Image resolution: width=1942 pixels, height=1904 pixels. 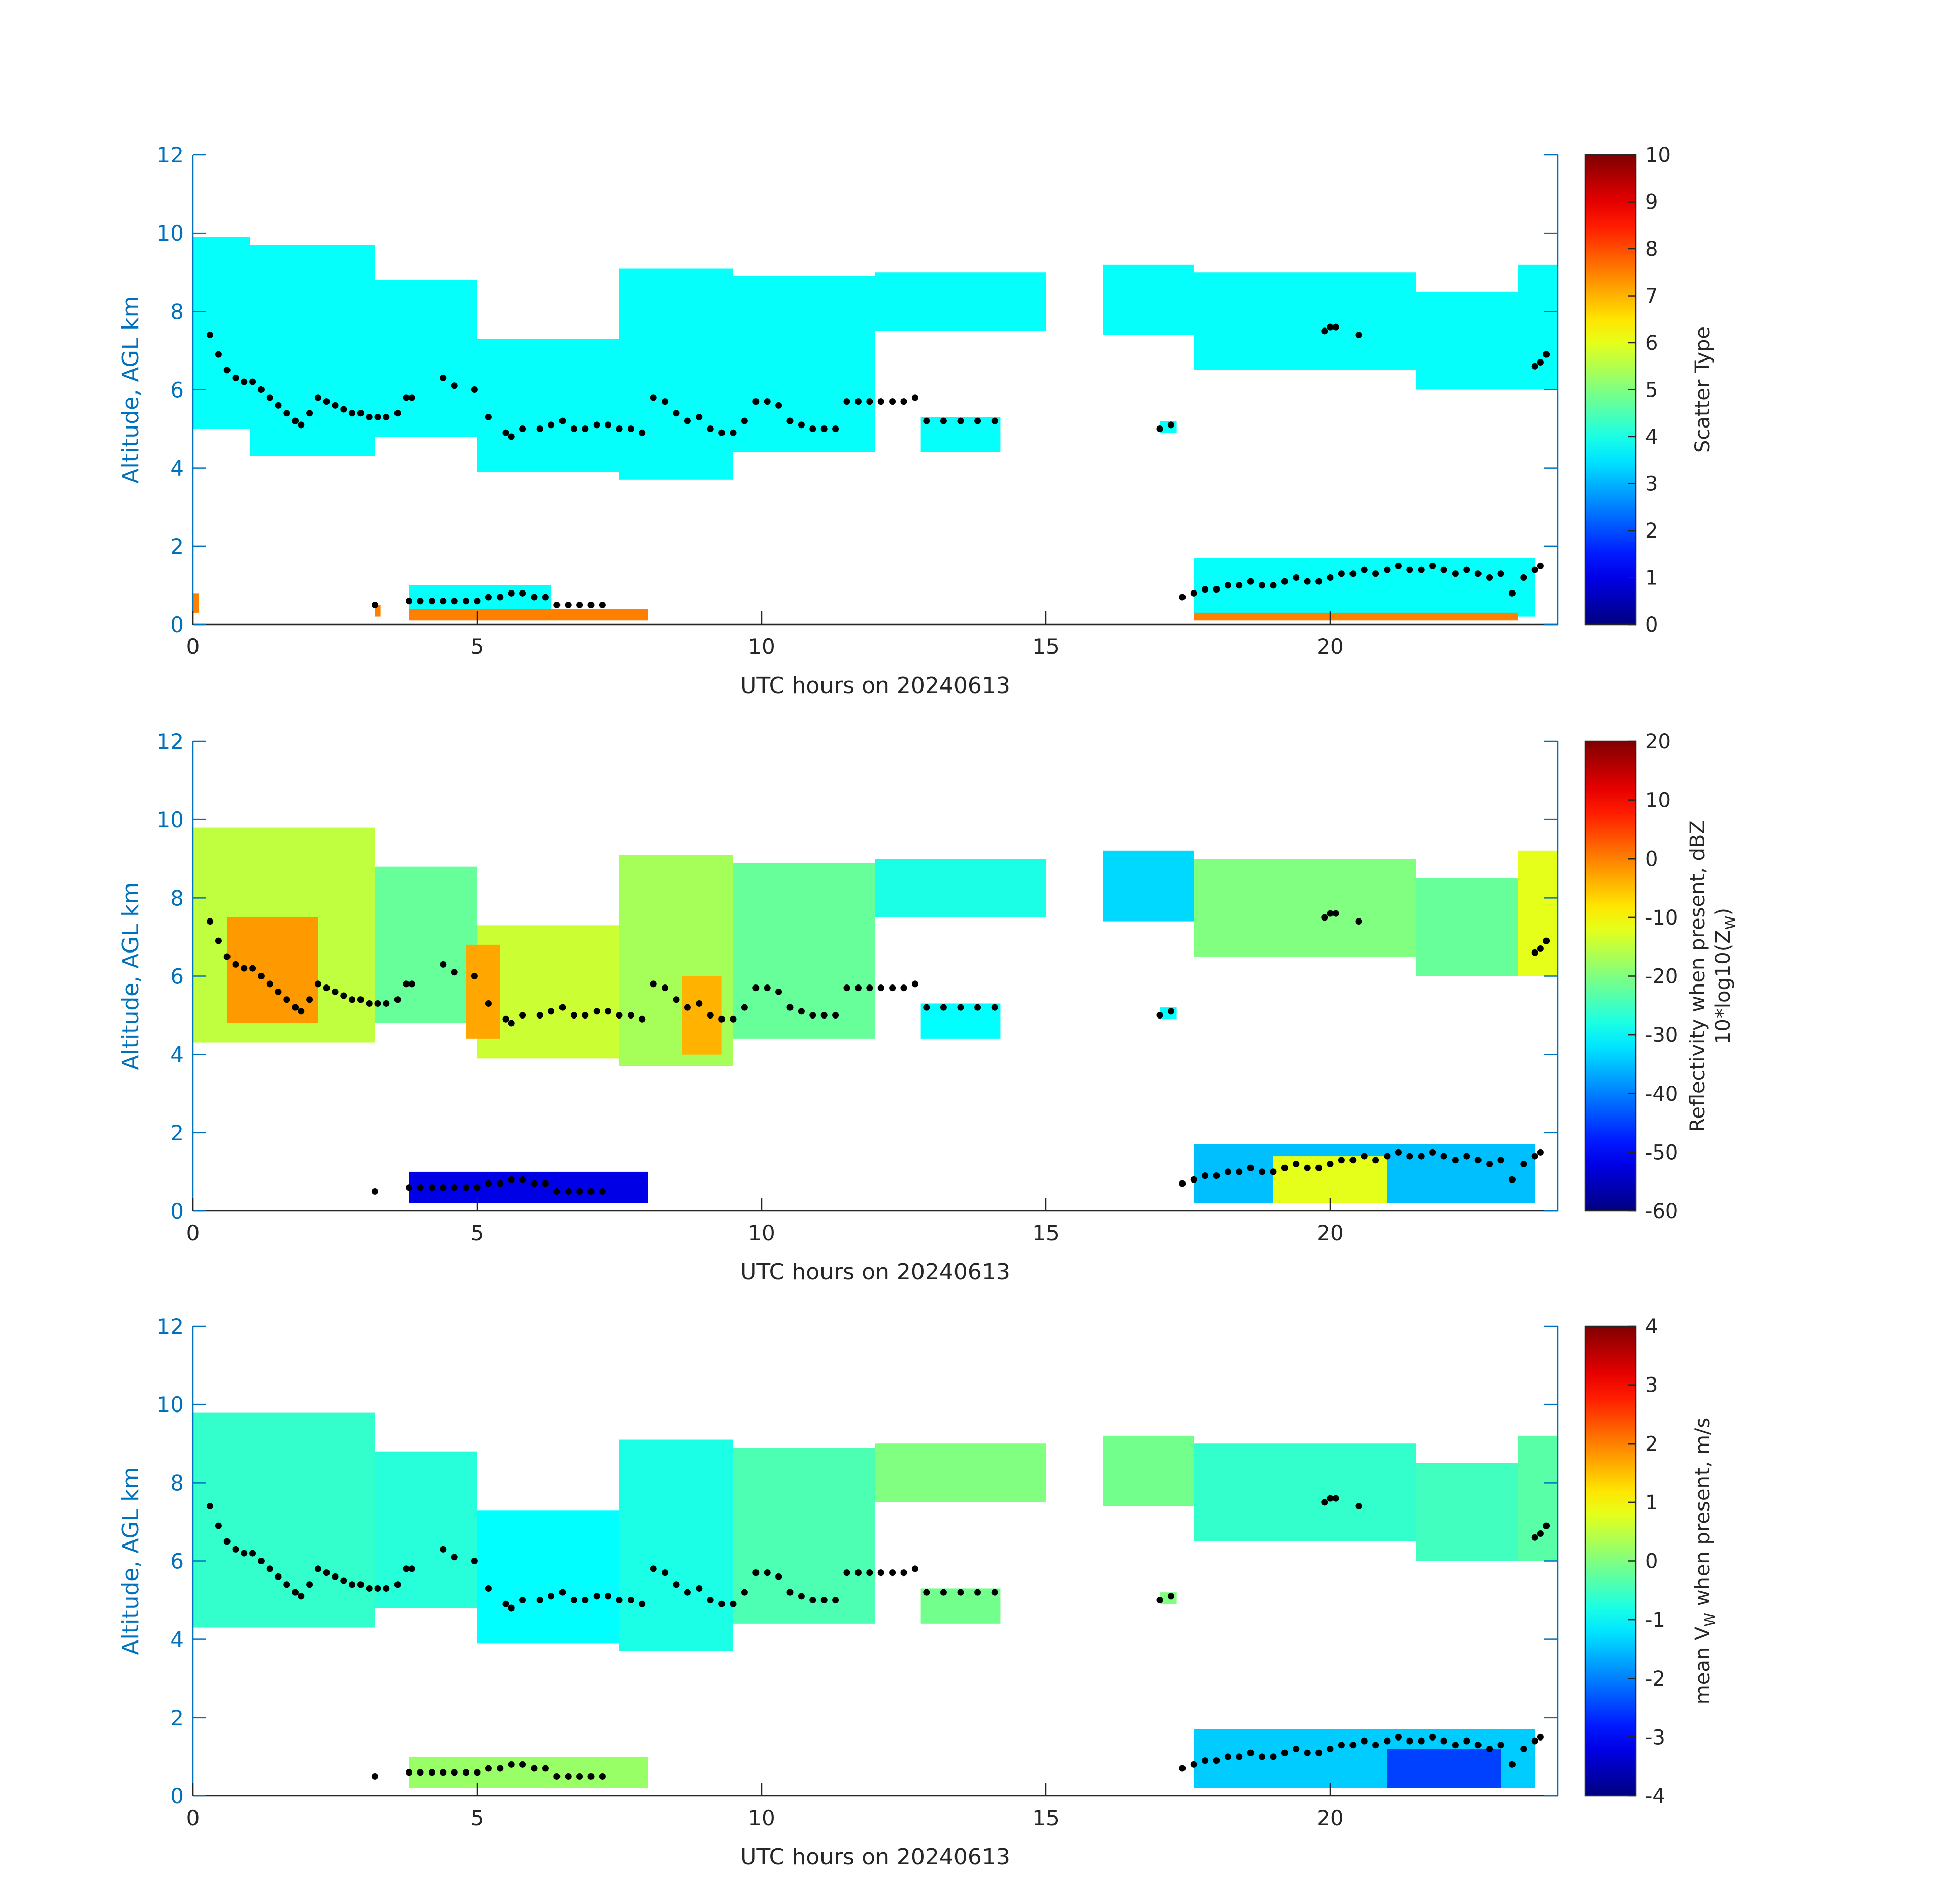 I want to click on colorbar-tick-label: 10, so click(x=1658, y=155).